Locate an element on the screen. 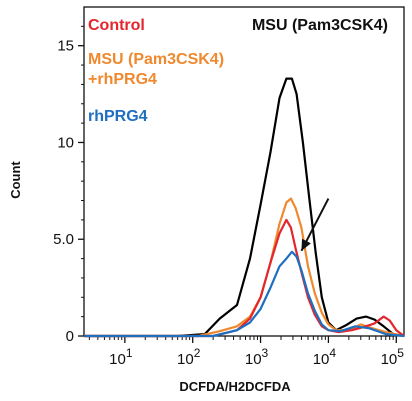  x-tick-label: 10⁵ is located at coordinates (393, 357).